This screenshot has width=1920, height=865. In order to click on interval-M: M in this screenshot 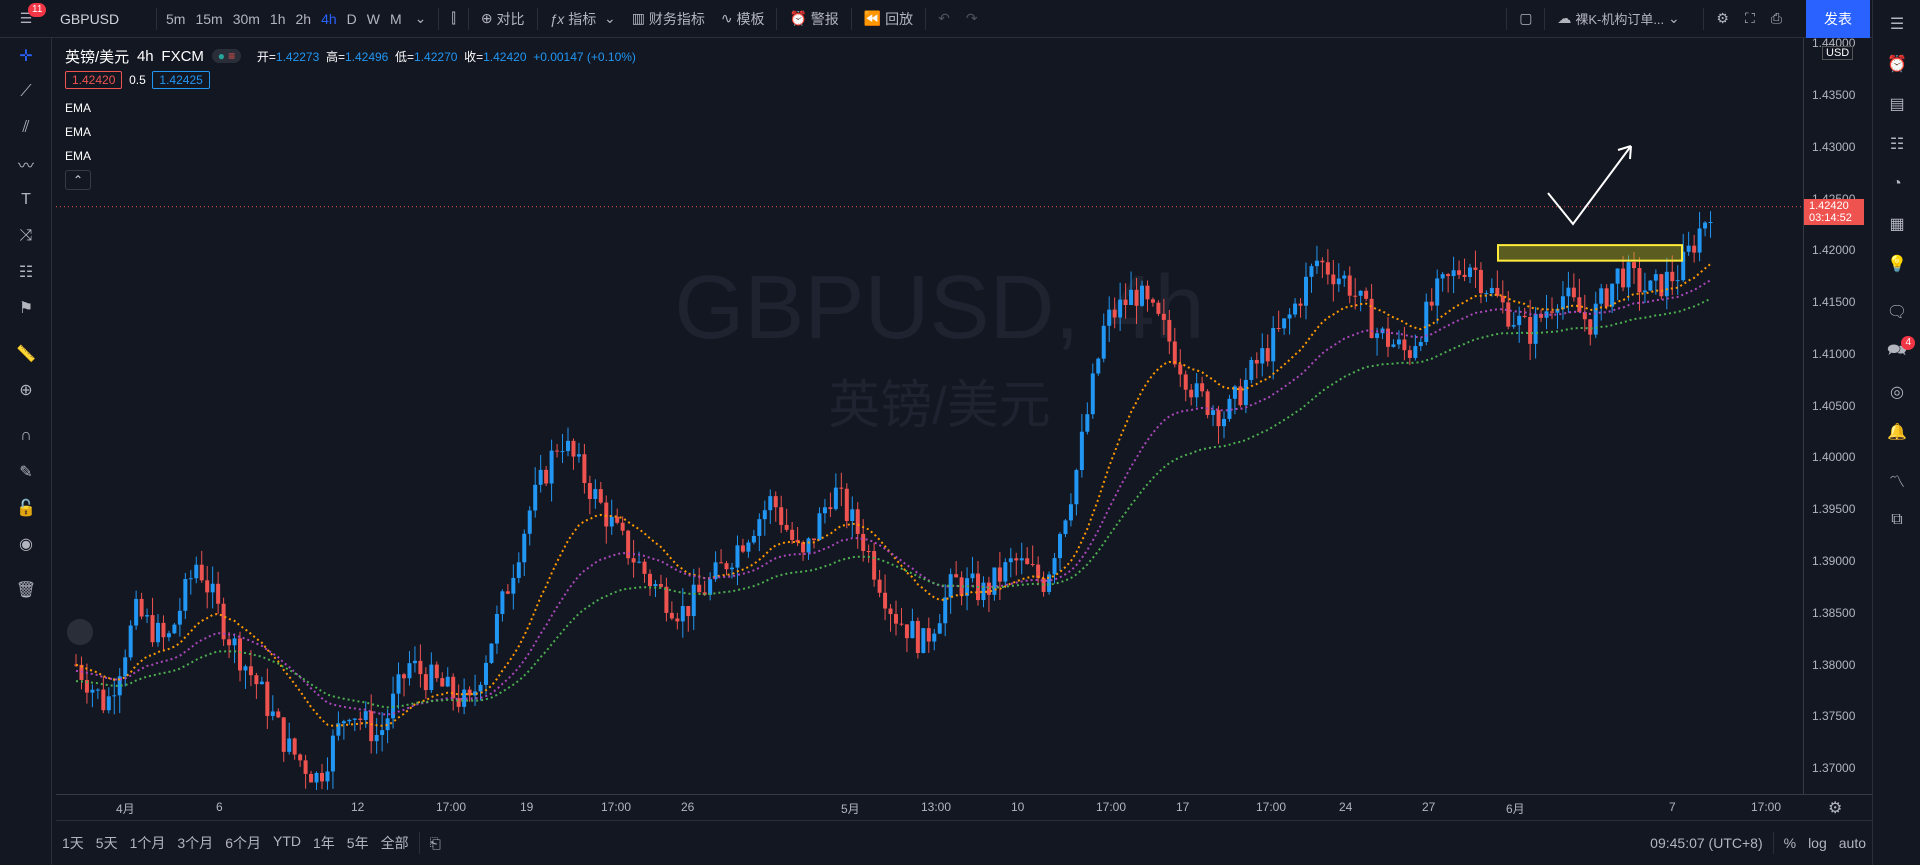, I will do `click(396, 18)`.